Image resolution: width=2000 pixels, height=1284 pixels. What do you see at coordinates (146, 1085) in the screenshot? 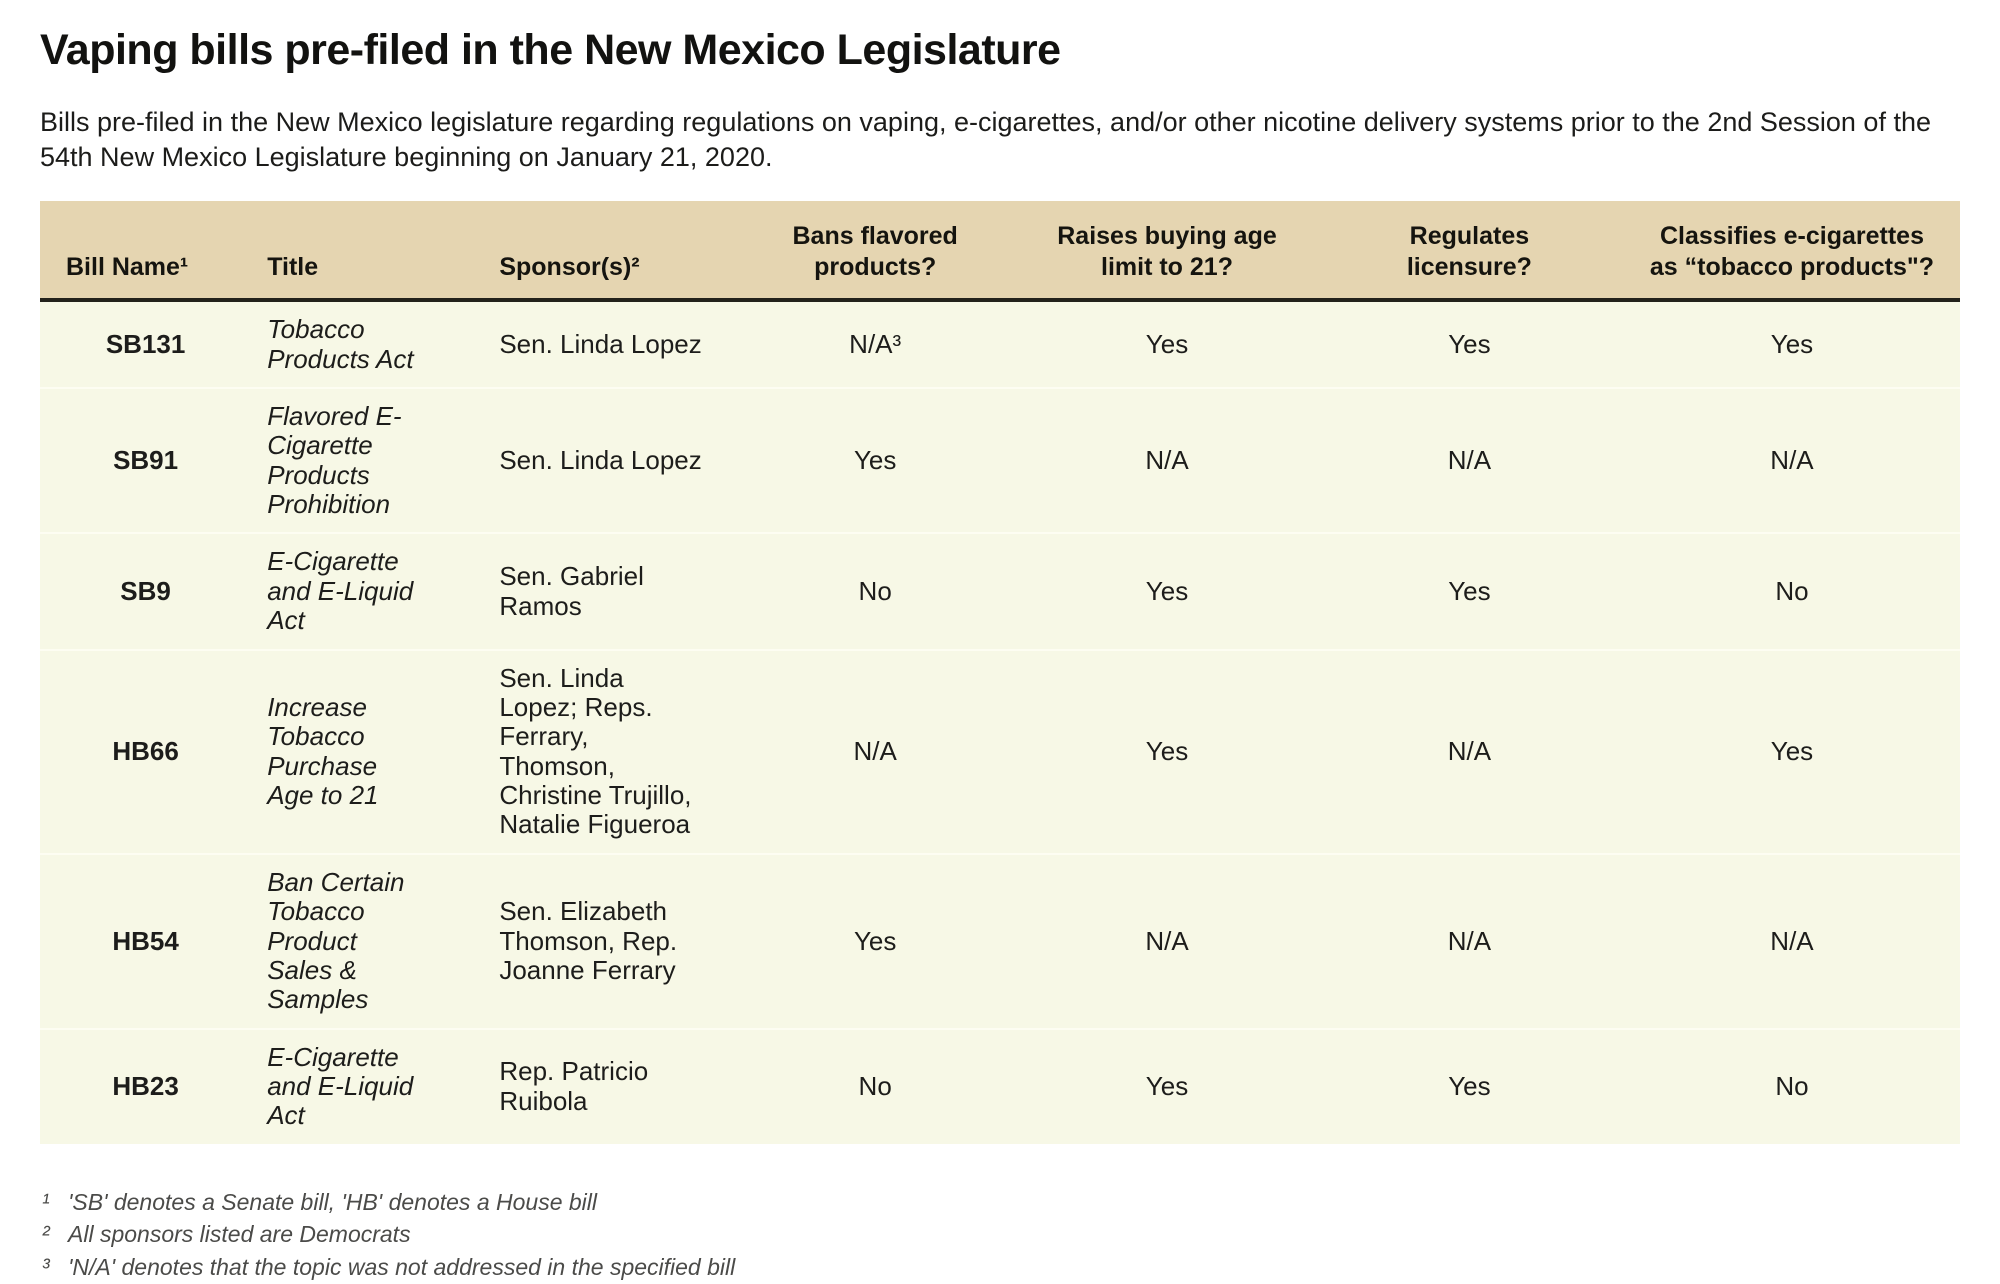
I see `bill-name: HB23` at bounding box center [146, 1085].